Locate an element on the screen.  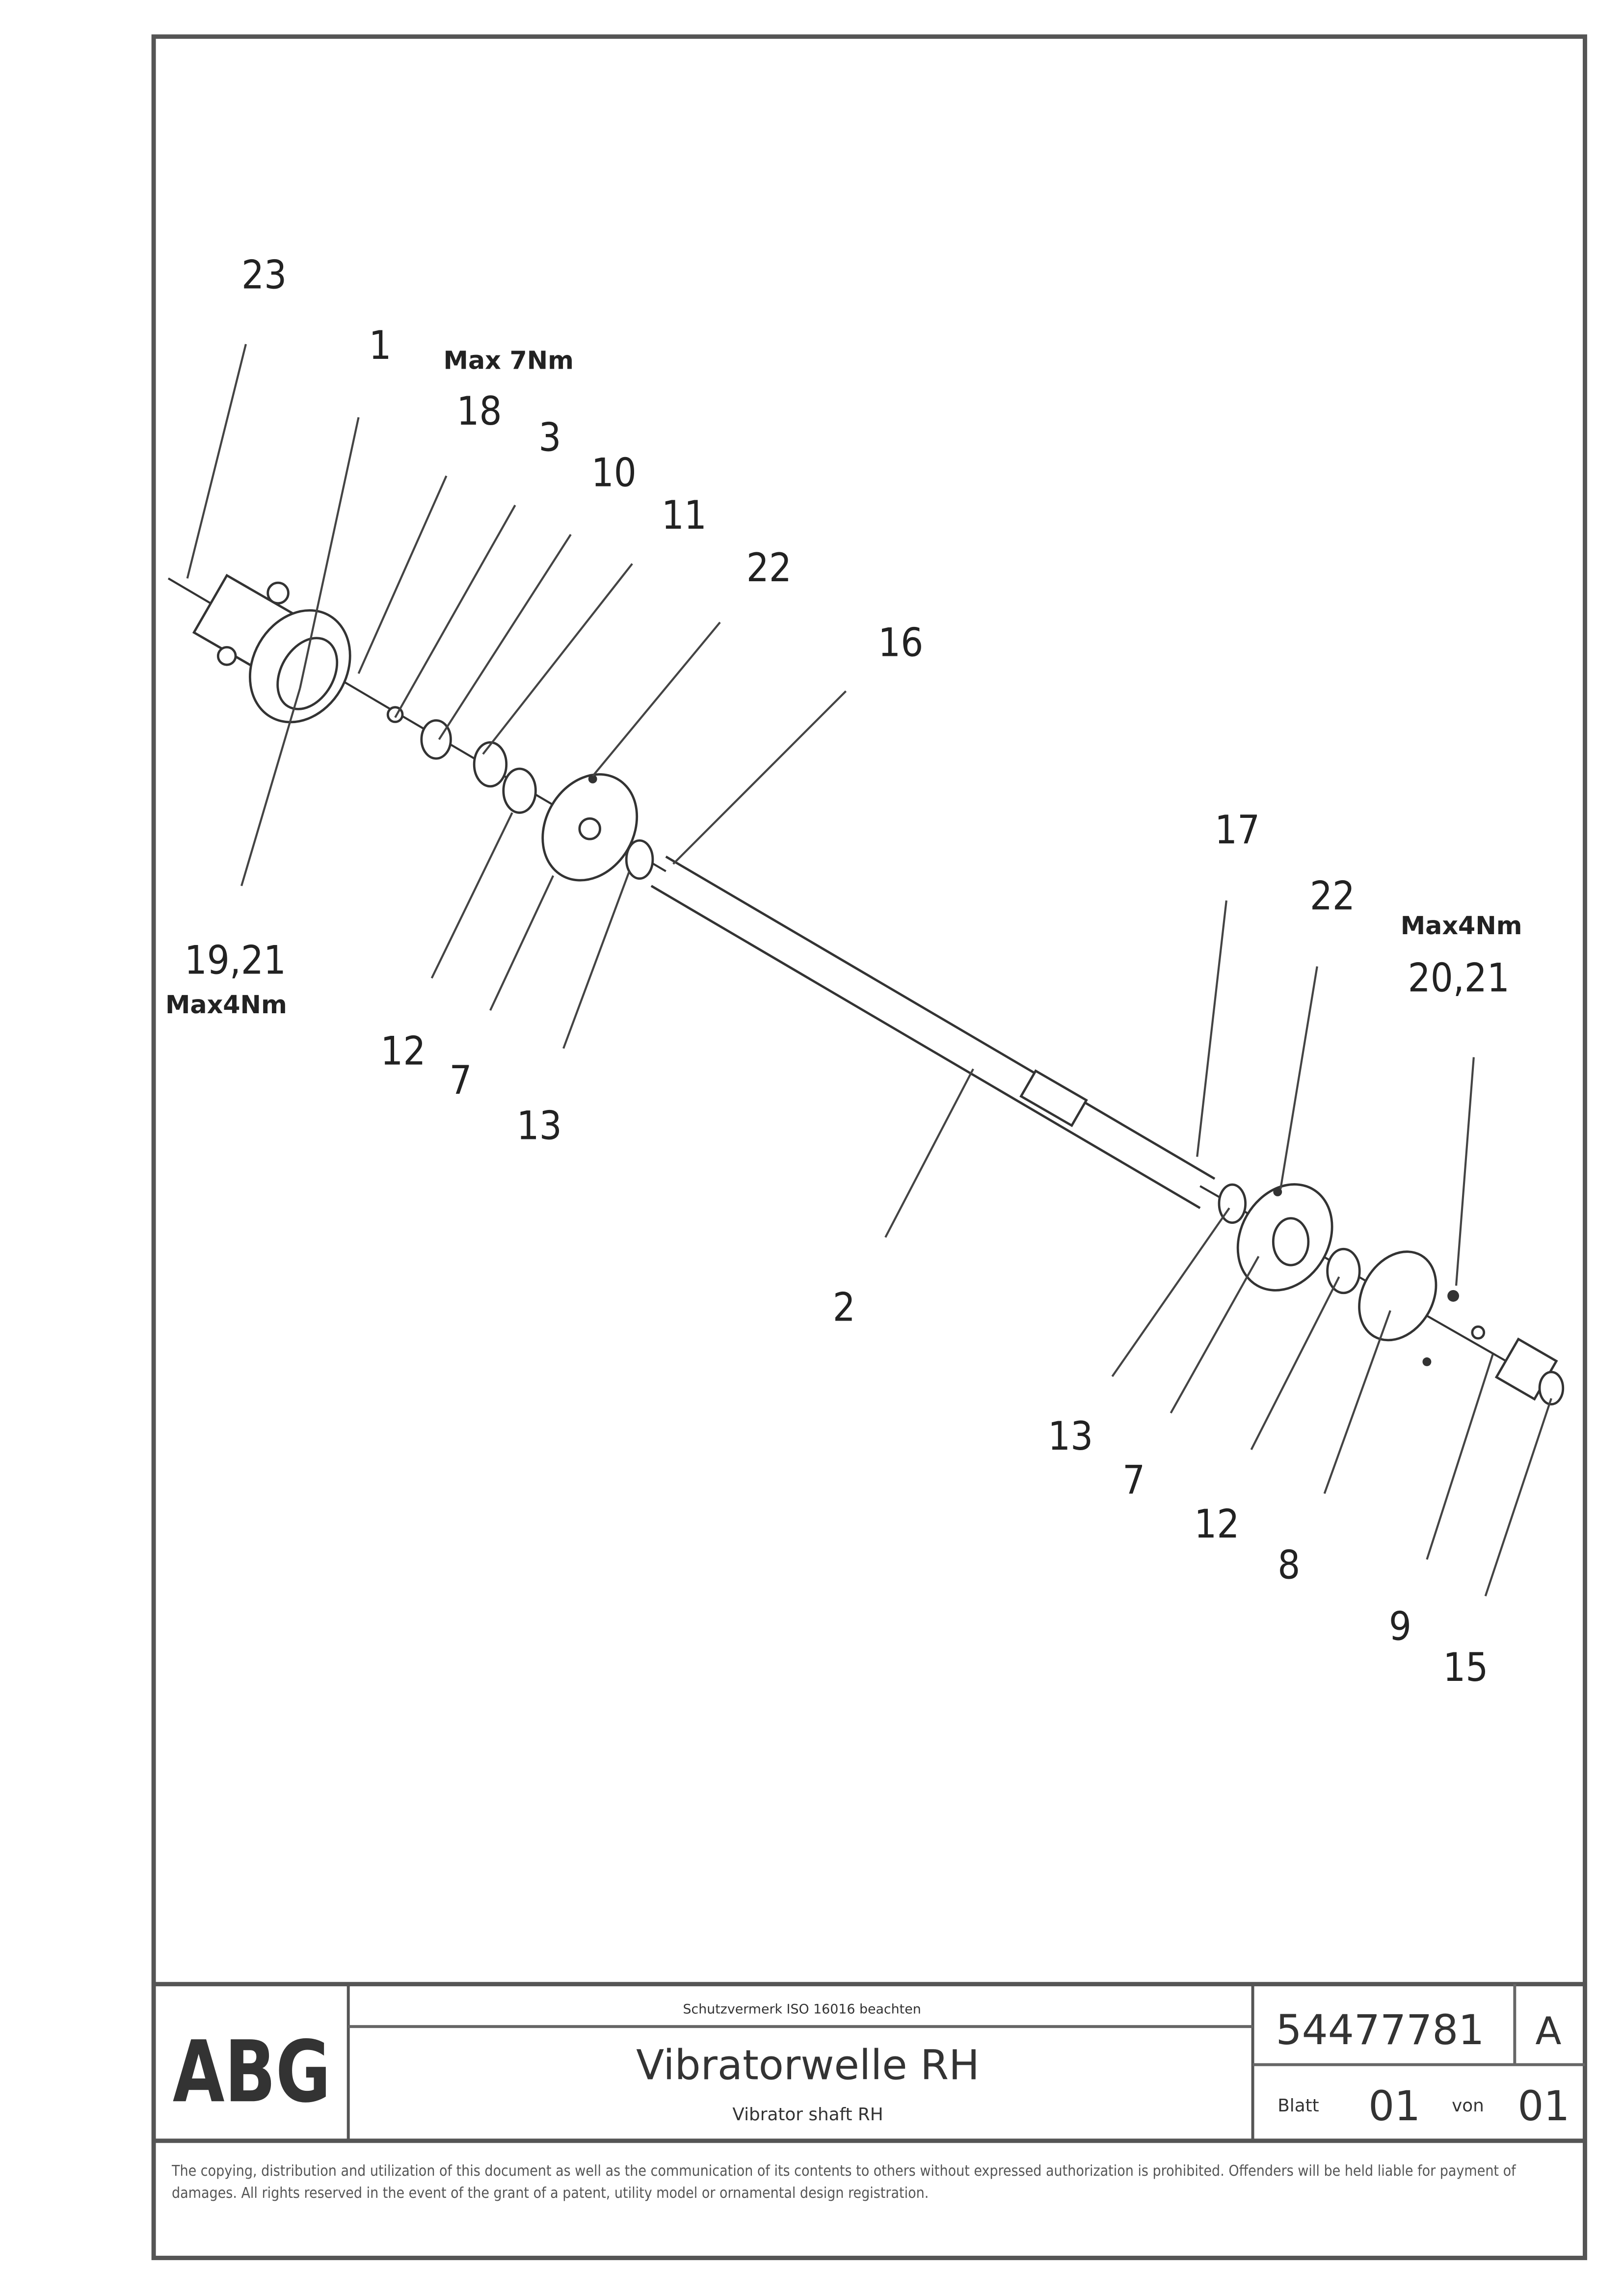
sheet-number: 01 is located at coordinates (1394, 2106).